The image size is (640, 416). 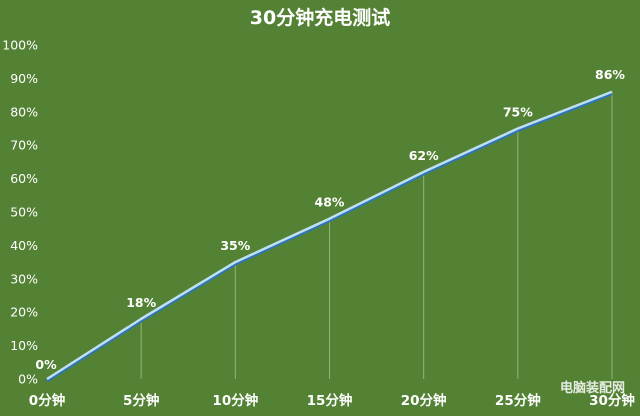 I want to click on y-tick-label: 40%, so click(x=24, y=245).